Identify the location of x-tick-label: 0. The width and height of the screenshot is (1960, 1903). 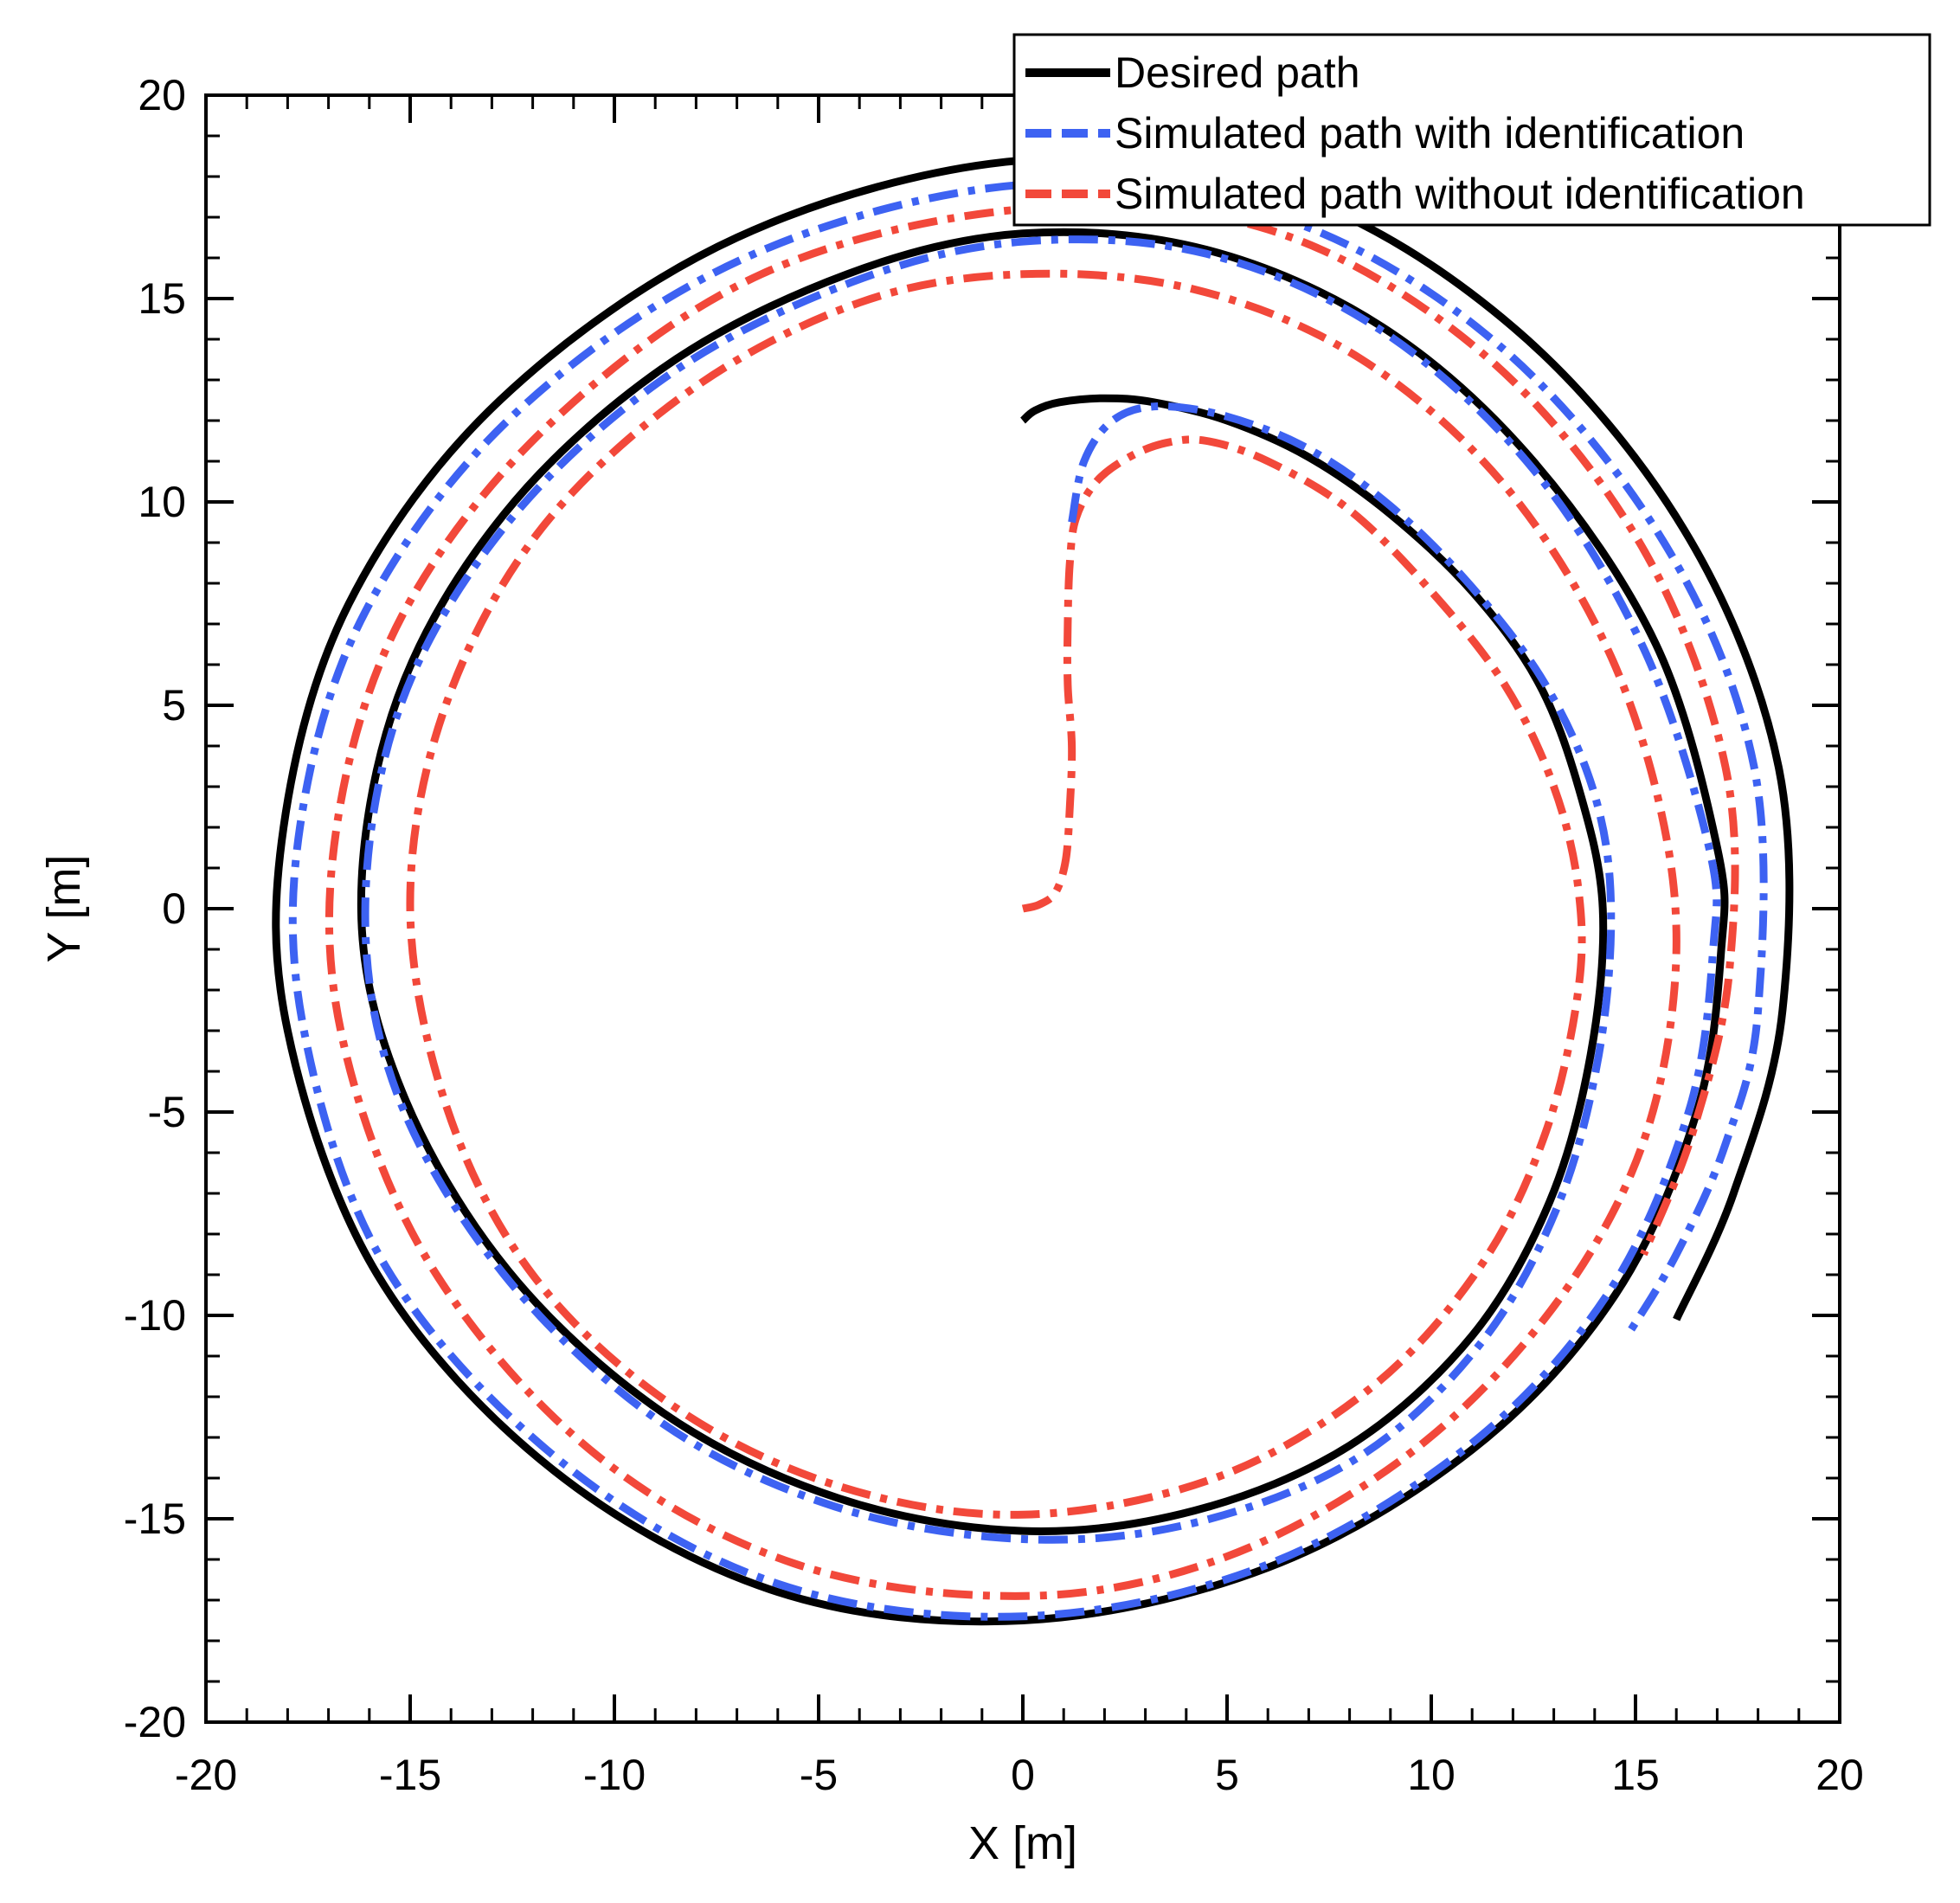
(1023, 1775).